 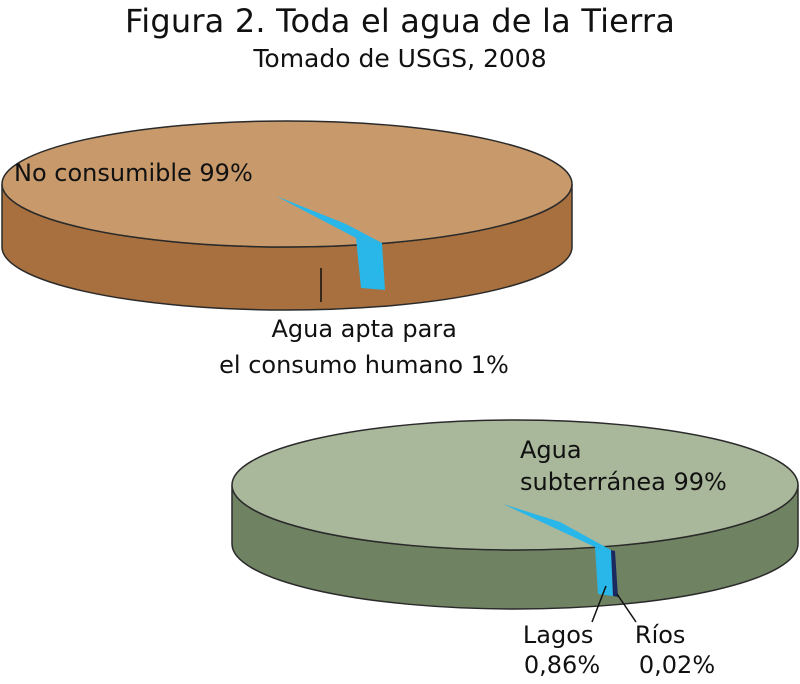 What do you see at coordinates (623, 466) in the screenshot?
I see `lower-label-groundwater: Agua subterránea 99%` at bounding box center [623, 466].